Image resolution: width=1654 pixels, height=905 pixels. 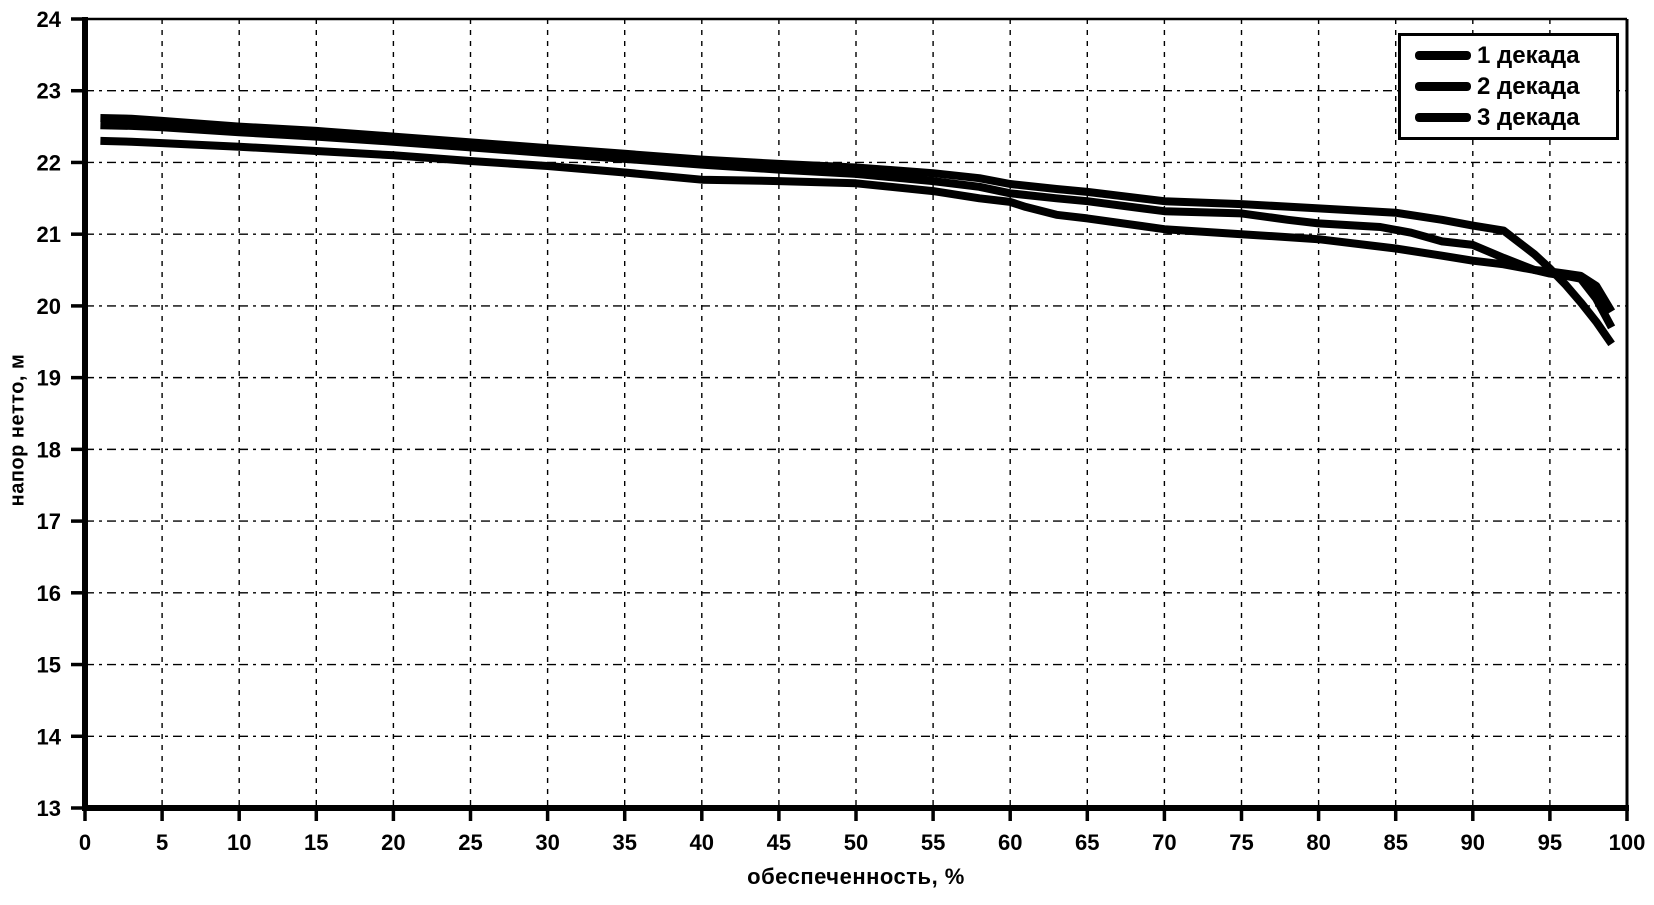 I want to click on x-tick-label: 25, so click(x=470, y=842).